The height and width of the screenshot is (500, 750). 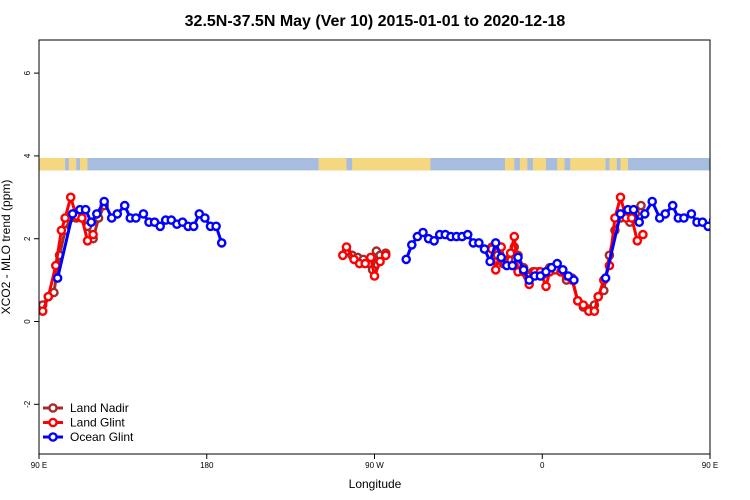 I want to click on legend-item: Land Glint, so click(x=84, y=423).